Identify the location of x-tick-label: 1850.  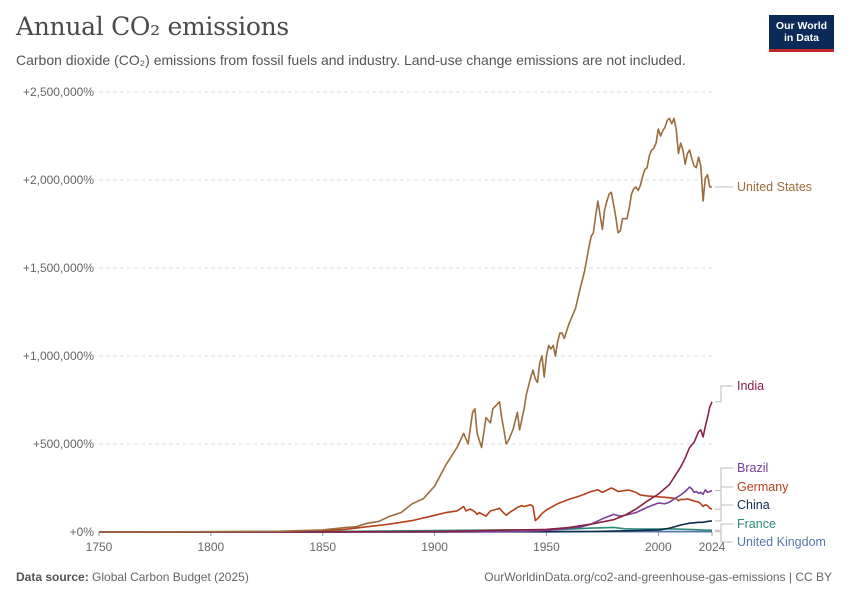
(322, 547).